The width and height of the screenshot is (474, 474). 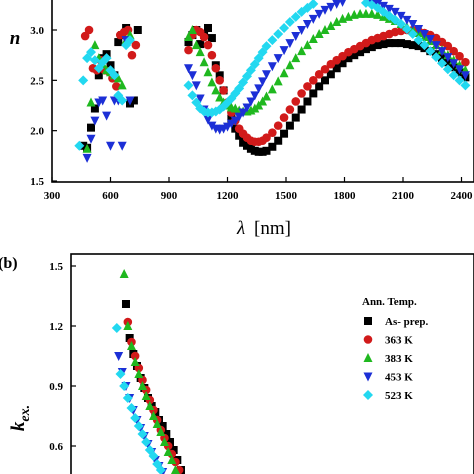 I want to click on legend-item: 453 K, so click(x=388, y=378).